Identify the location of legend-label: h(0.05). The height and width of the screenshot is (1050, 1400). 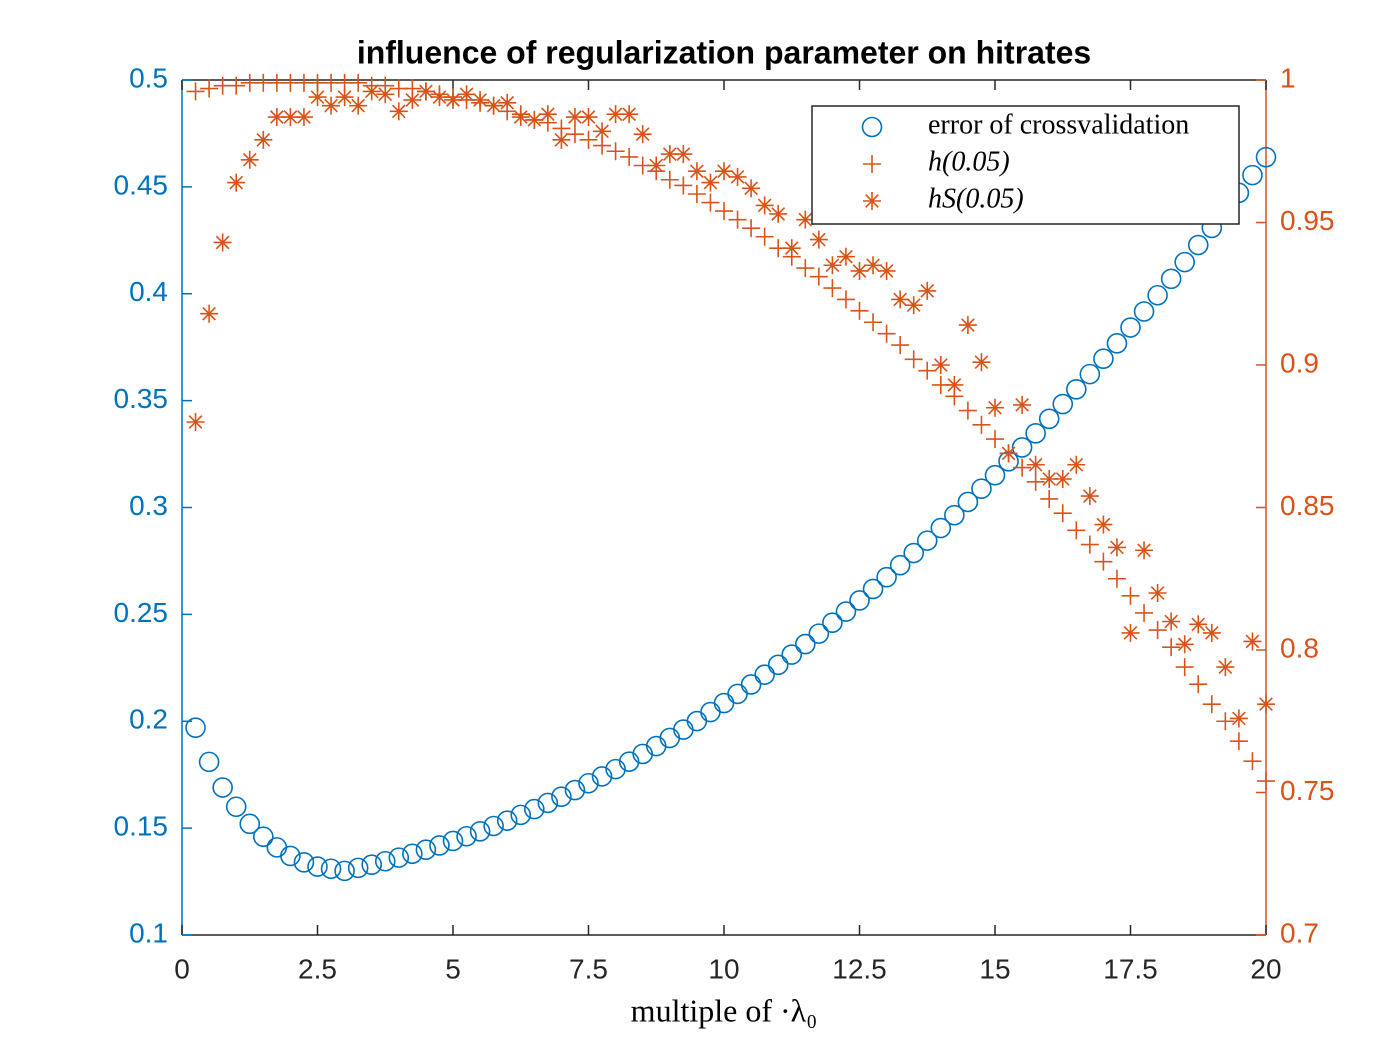
(969, 161).